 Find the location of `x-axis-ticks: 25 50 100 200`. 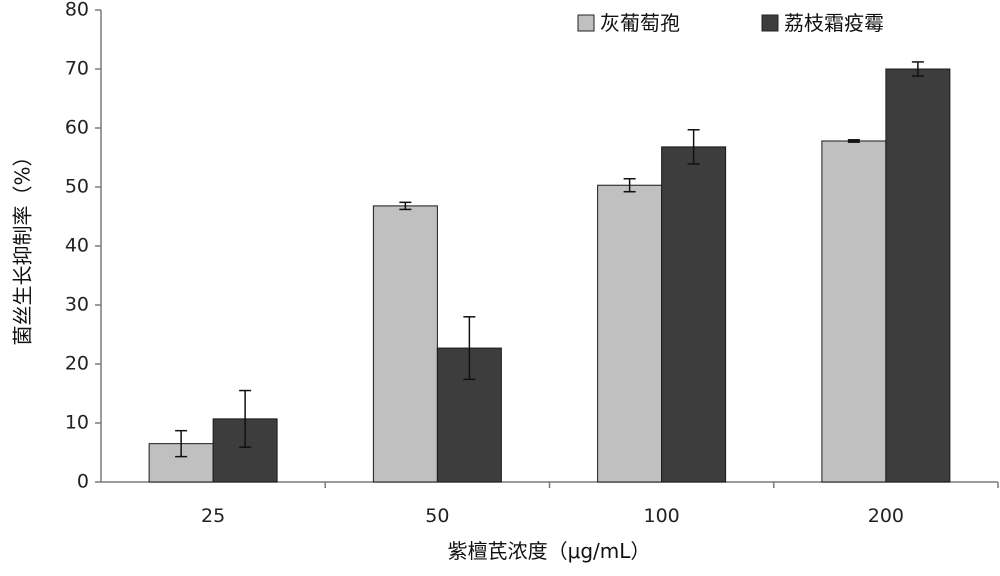

x-axis-ticks: 25 50 100 200 is located at coordinates (600, 504).